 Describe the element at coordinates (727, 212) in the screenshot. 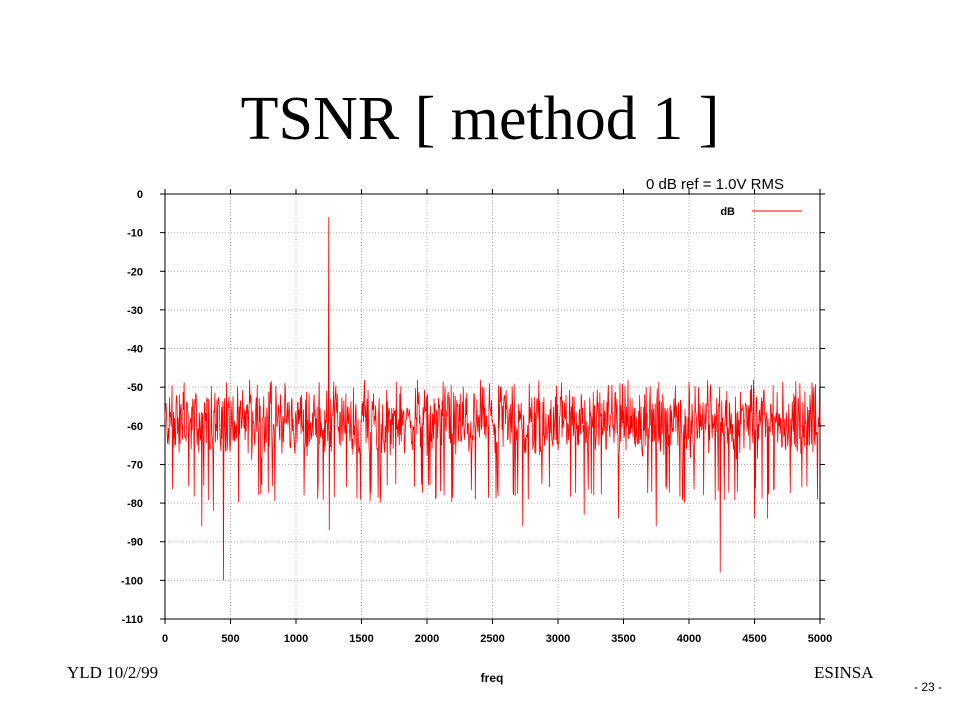

I see `legend-label: dB` at that location.